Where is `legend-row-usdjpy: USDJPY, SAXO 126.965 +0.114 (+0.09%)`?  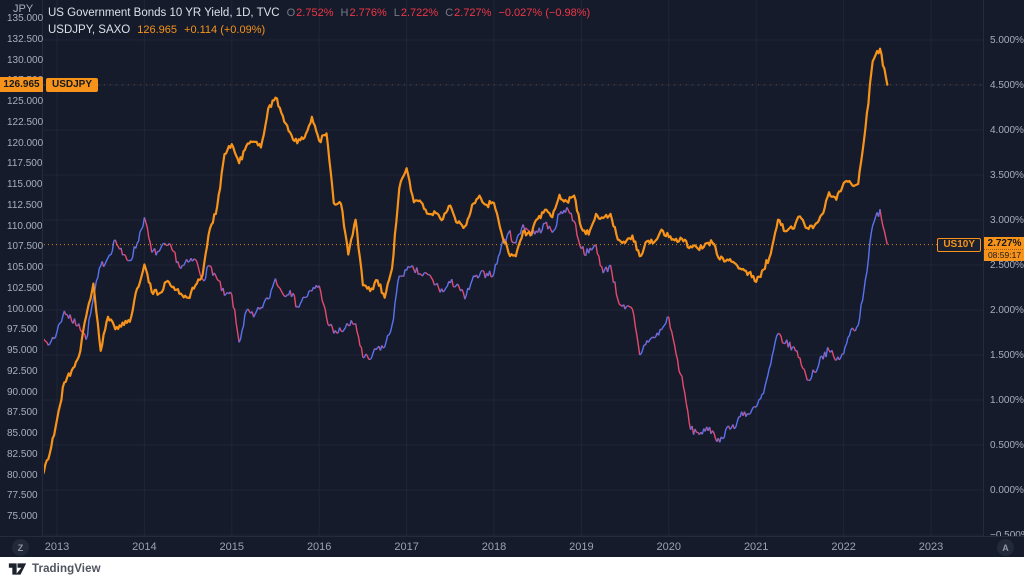 legend-row-usdjpy: USDJPY, SAXO 126.965 +0.114 (+0.09%) is located at coordinates (319, 29).